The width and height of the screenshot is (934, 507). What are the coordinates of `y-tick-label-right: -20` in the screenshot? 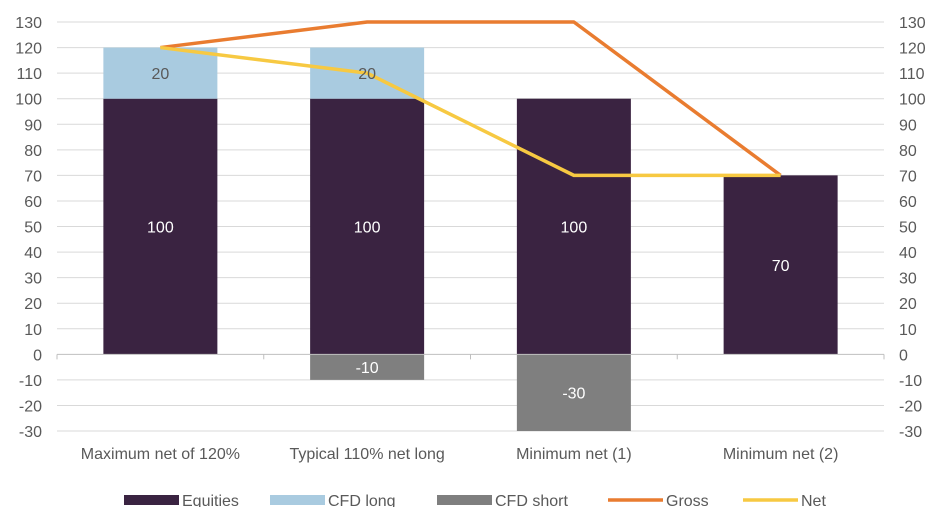 It's located at (910, 406).